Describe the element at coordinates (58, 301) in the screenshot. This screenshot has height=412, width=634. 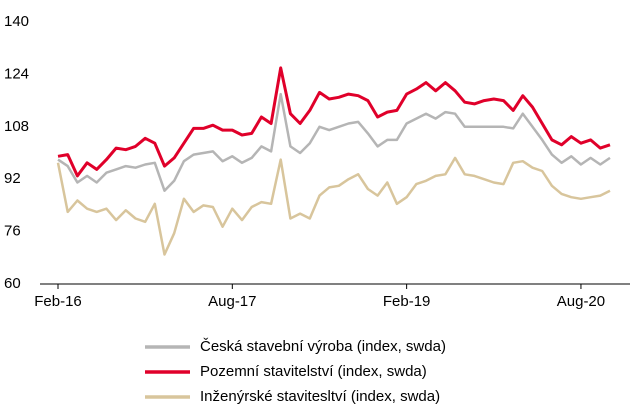
I see `x-tick-label: Feb-16` at that location.